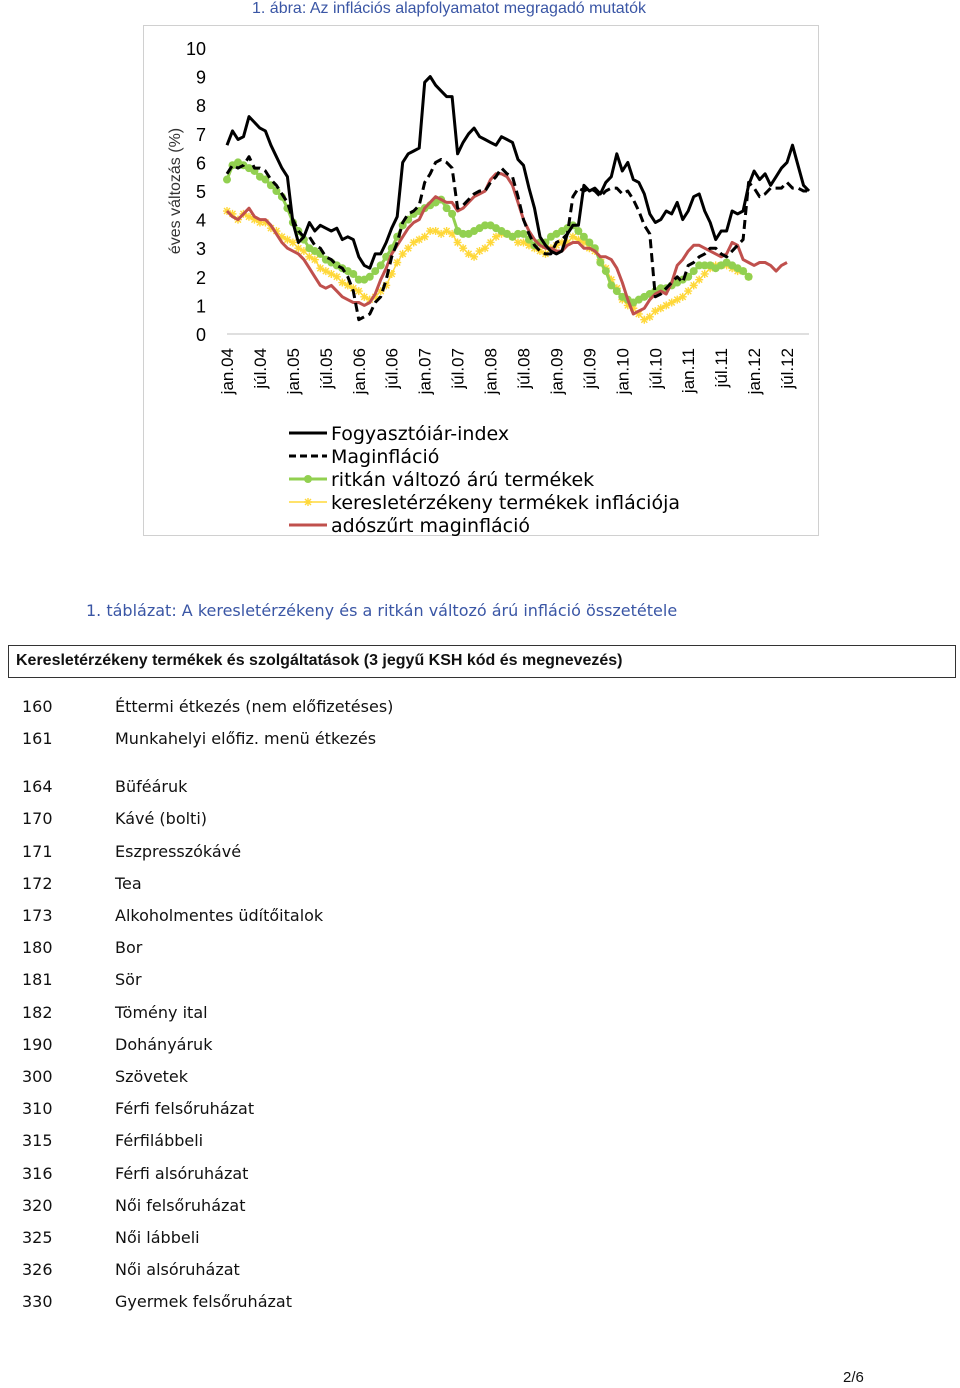  I want to click on y-axis-label: éves változás (%), so click(175, 191).